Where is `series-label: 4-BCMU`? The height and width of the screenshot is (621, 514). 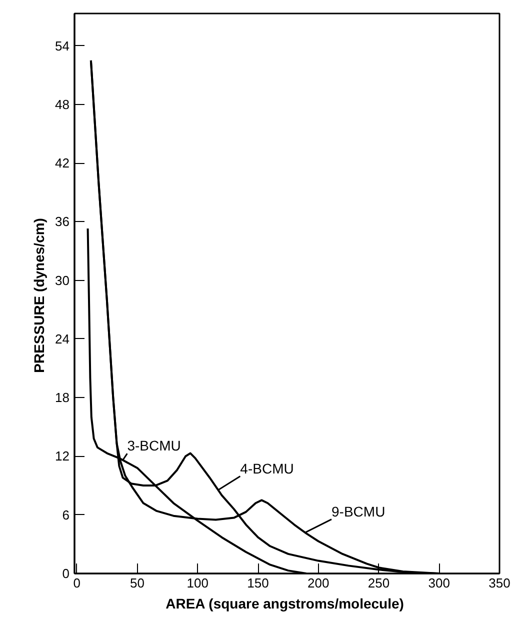
series-label: 4-BCMU is located at coordinates (267, 468).